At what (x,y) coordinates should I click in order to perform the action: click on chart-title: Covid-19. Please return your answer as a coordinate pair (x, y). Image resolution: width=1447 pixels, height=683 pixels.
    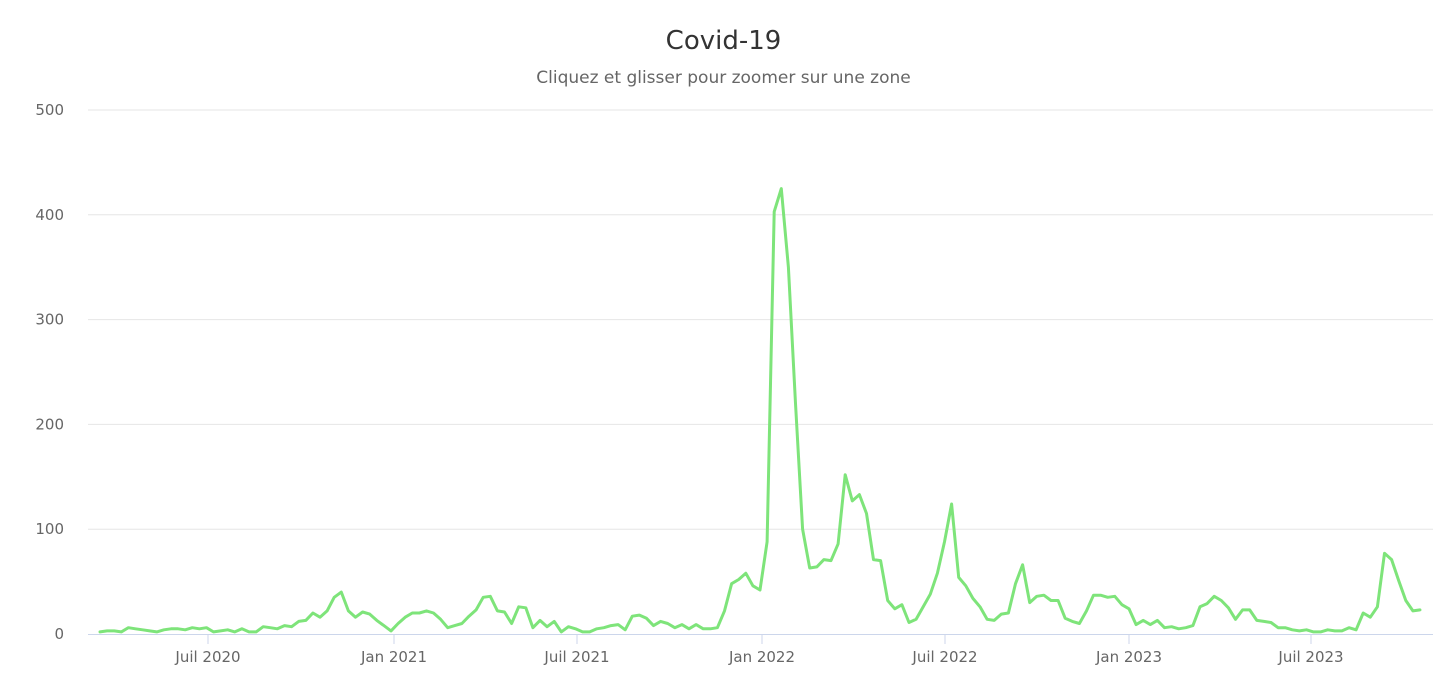
    Looking at the image, I should click on (723, 41).